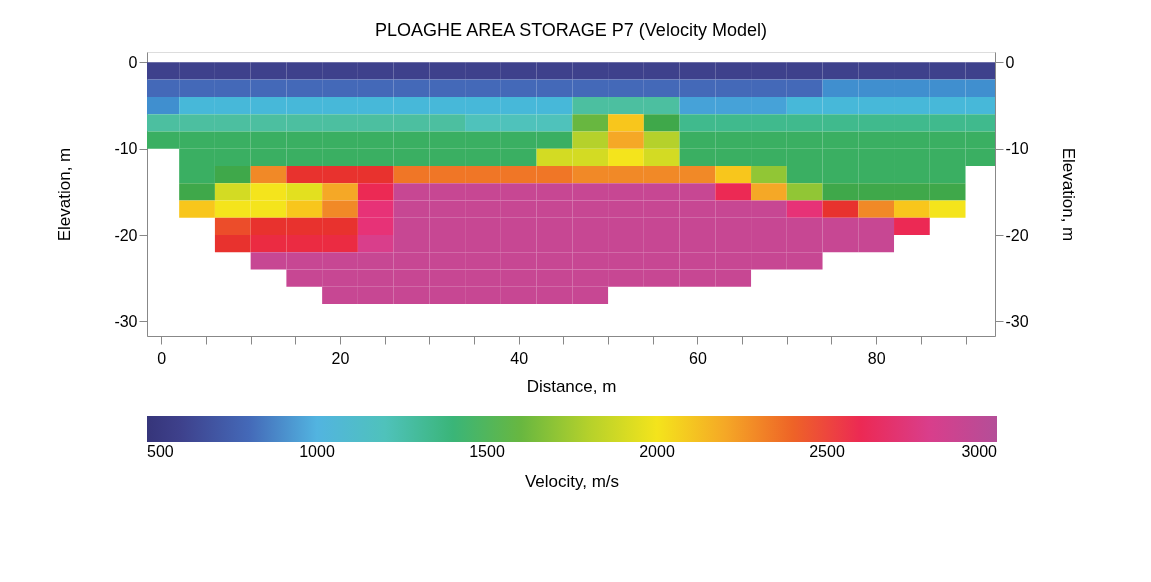  Describe the element at coordinates (1068, 194) in the screenshot. I see `y2-axis-title: Elevation, m` at that location.